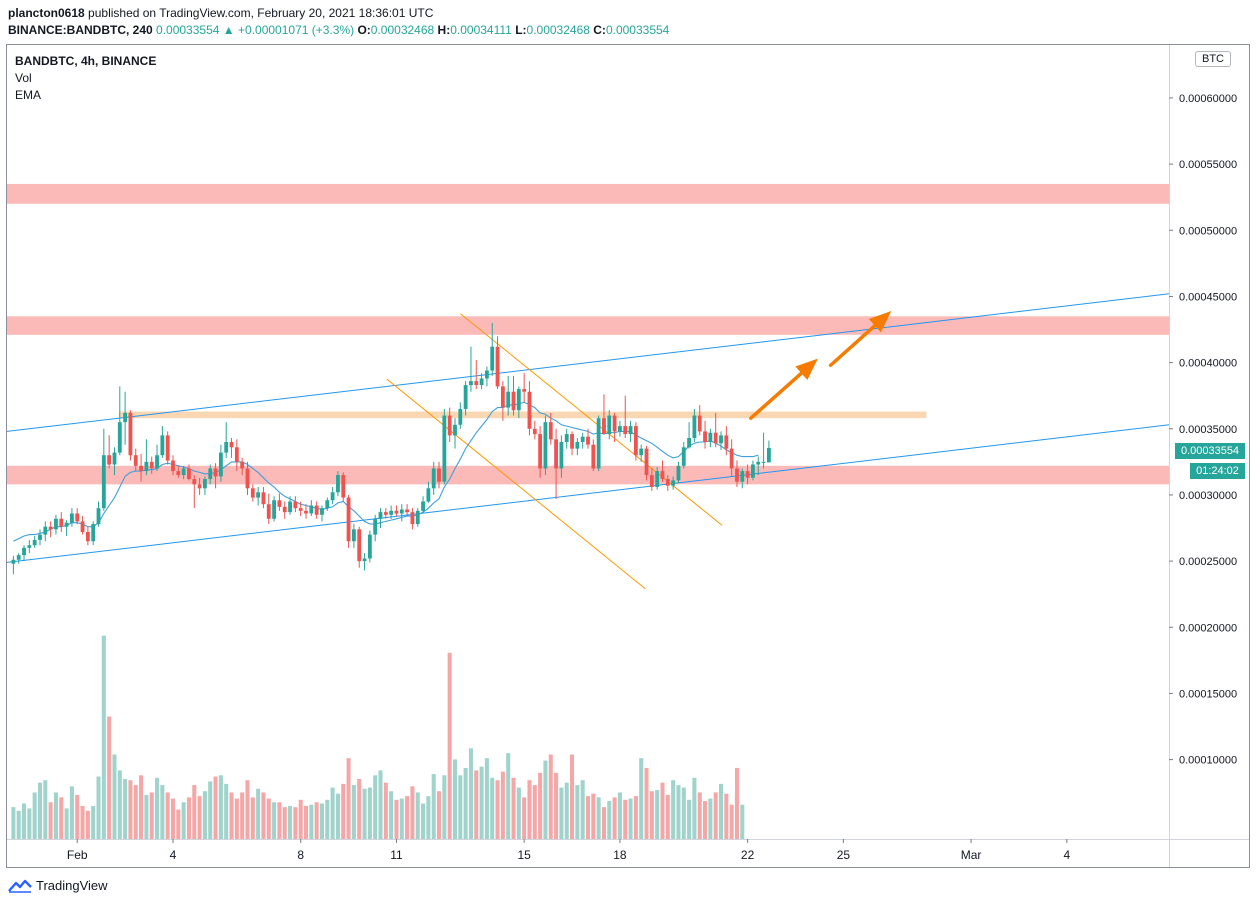 The height and width of the screenshot is (905, 1257). Describe the element at coordinates (46, 13) in the screenshot. I see `publisher-name: plancton0618` at that location.